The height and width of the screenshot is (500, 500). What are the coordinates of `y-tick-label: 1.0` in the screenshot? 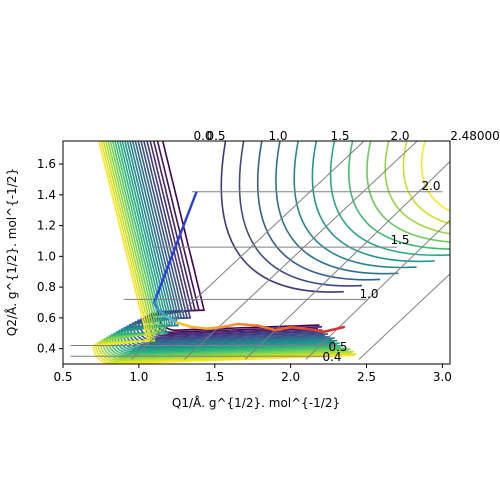 It's located at (46, 256).